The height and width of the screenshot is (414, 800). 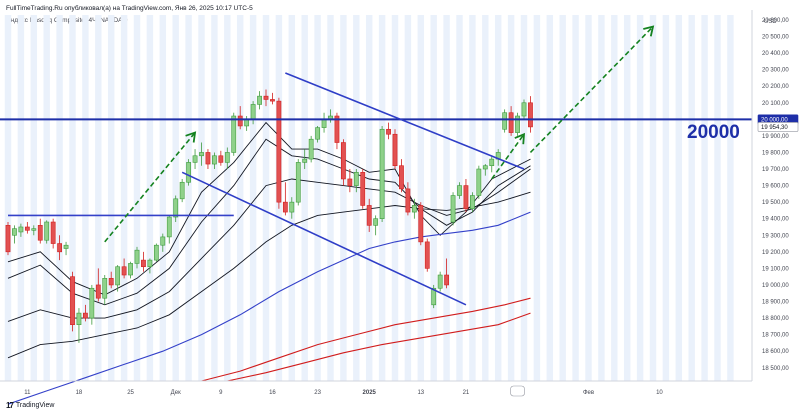 What do you see at coordinates (376, 388) in the screenshot?
I see `time-axis: 111825Дек916232025132127Фев10` at bounding box center [376, 388].